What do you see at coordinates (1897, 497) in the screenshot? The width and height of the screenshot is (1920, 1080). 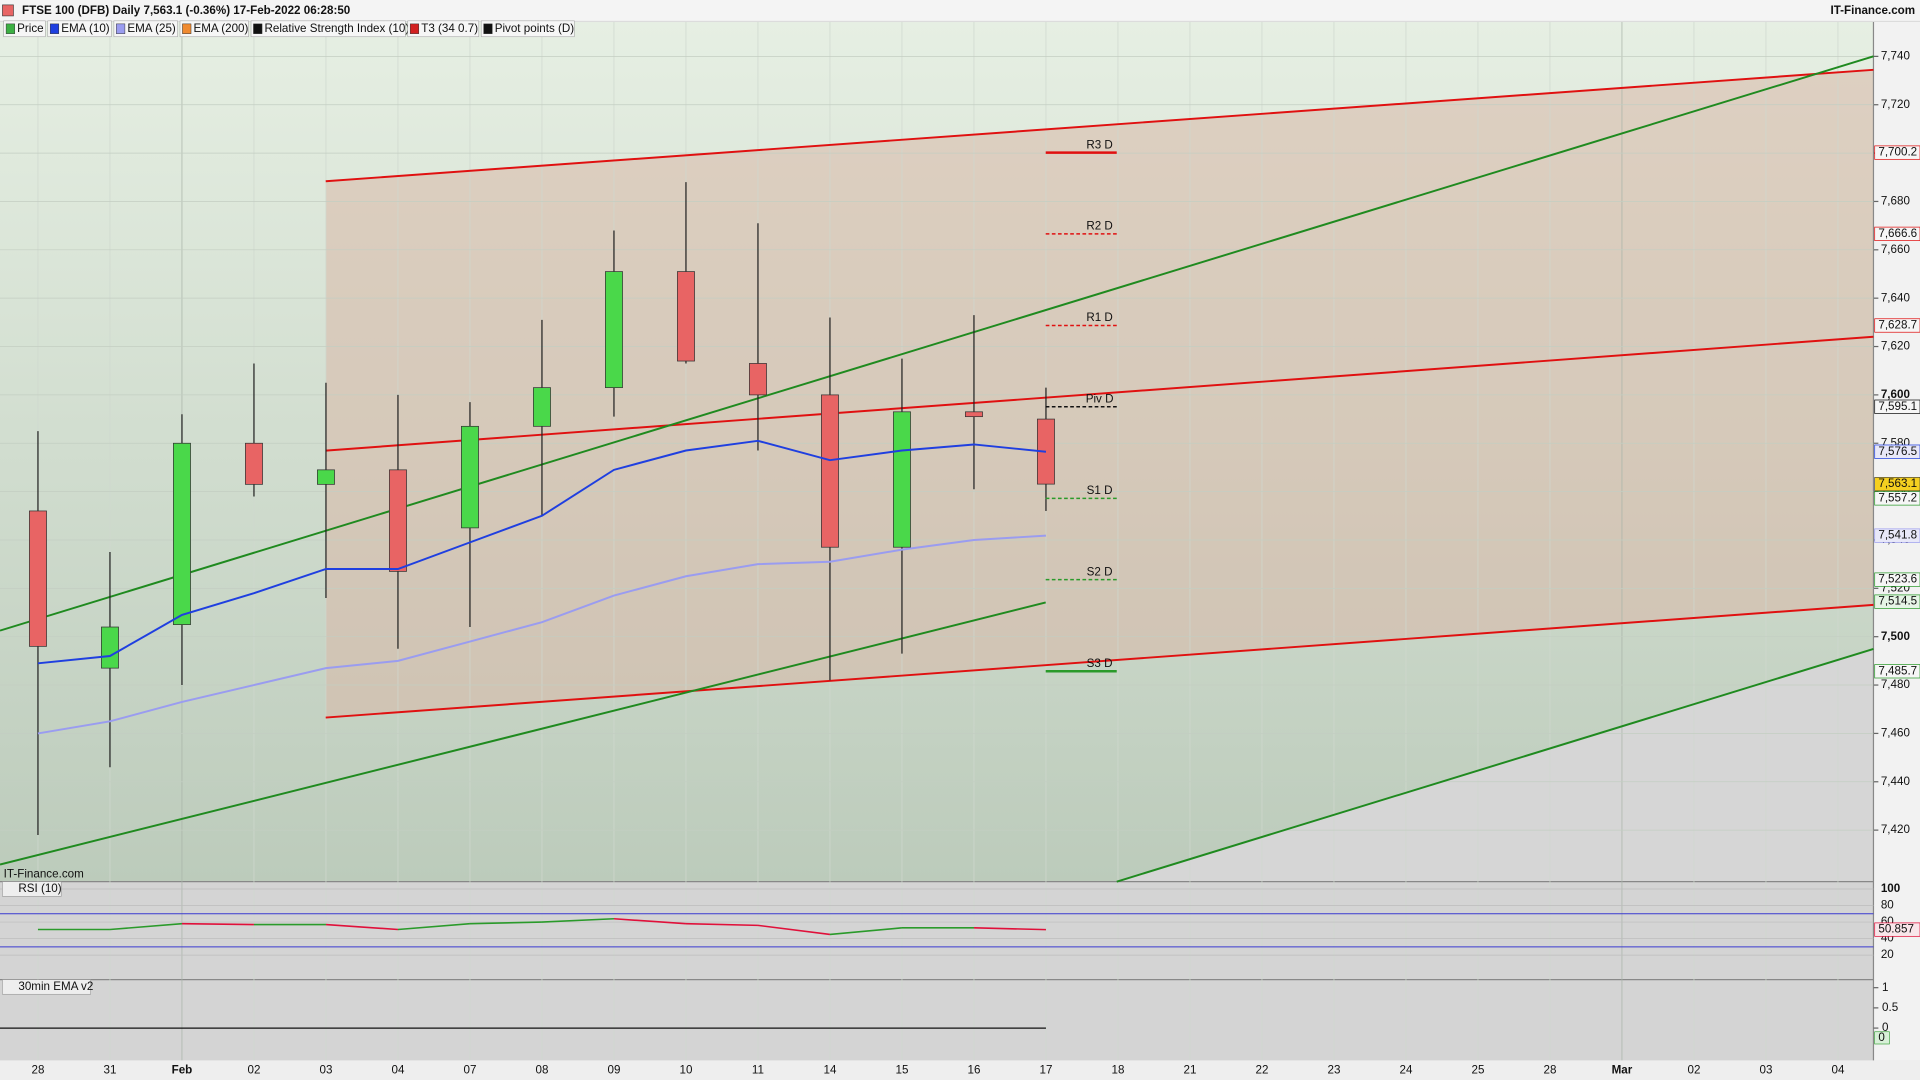 I see `value-tag-label: 7,557.2` at bounding box center [1897, 497].